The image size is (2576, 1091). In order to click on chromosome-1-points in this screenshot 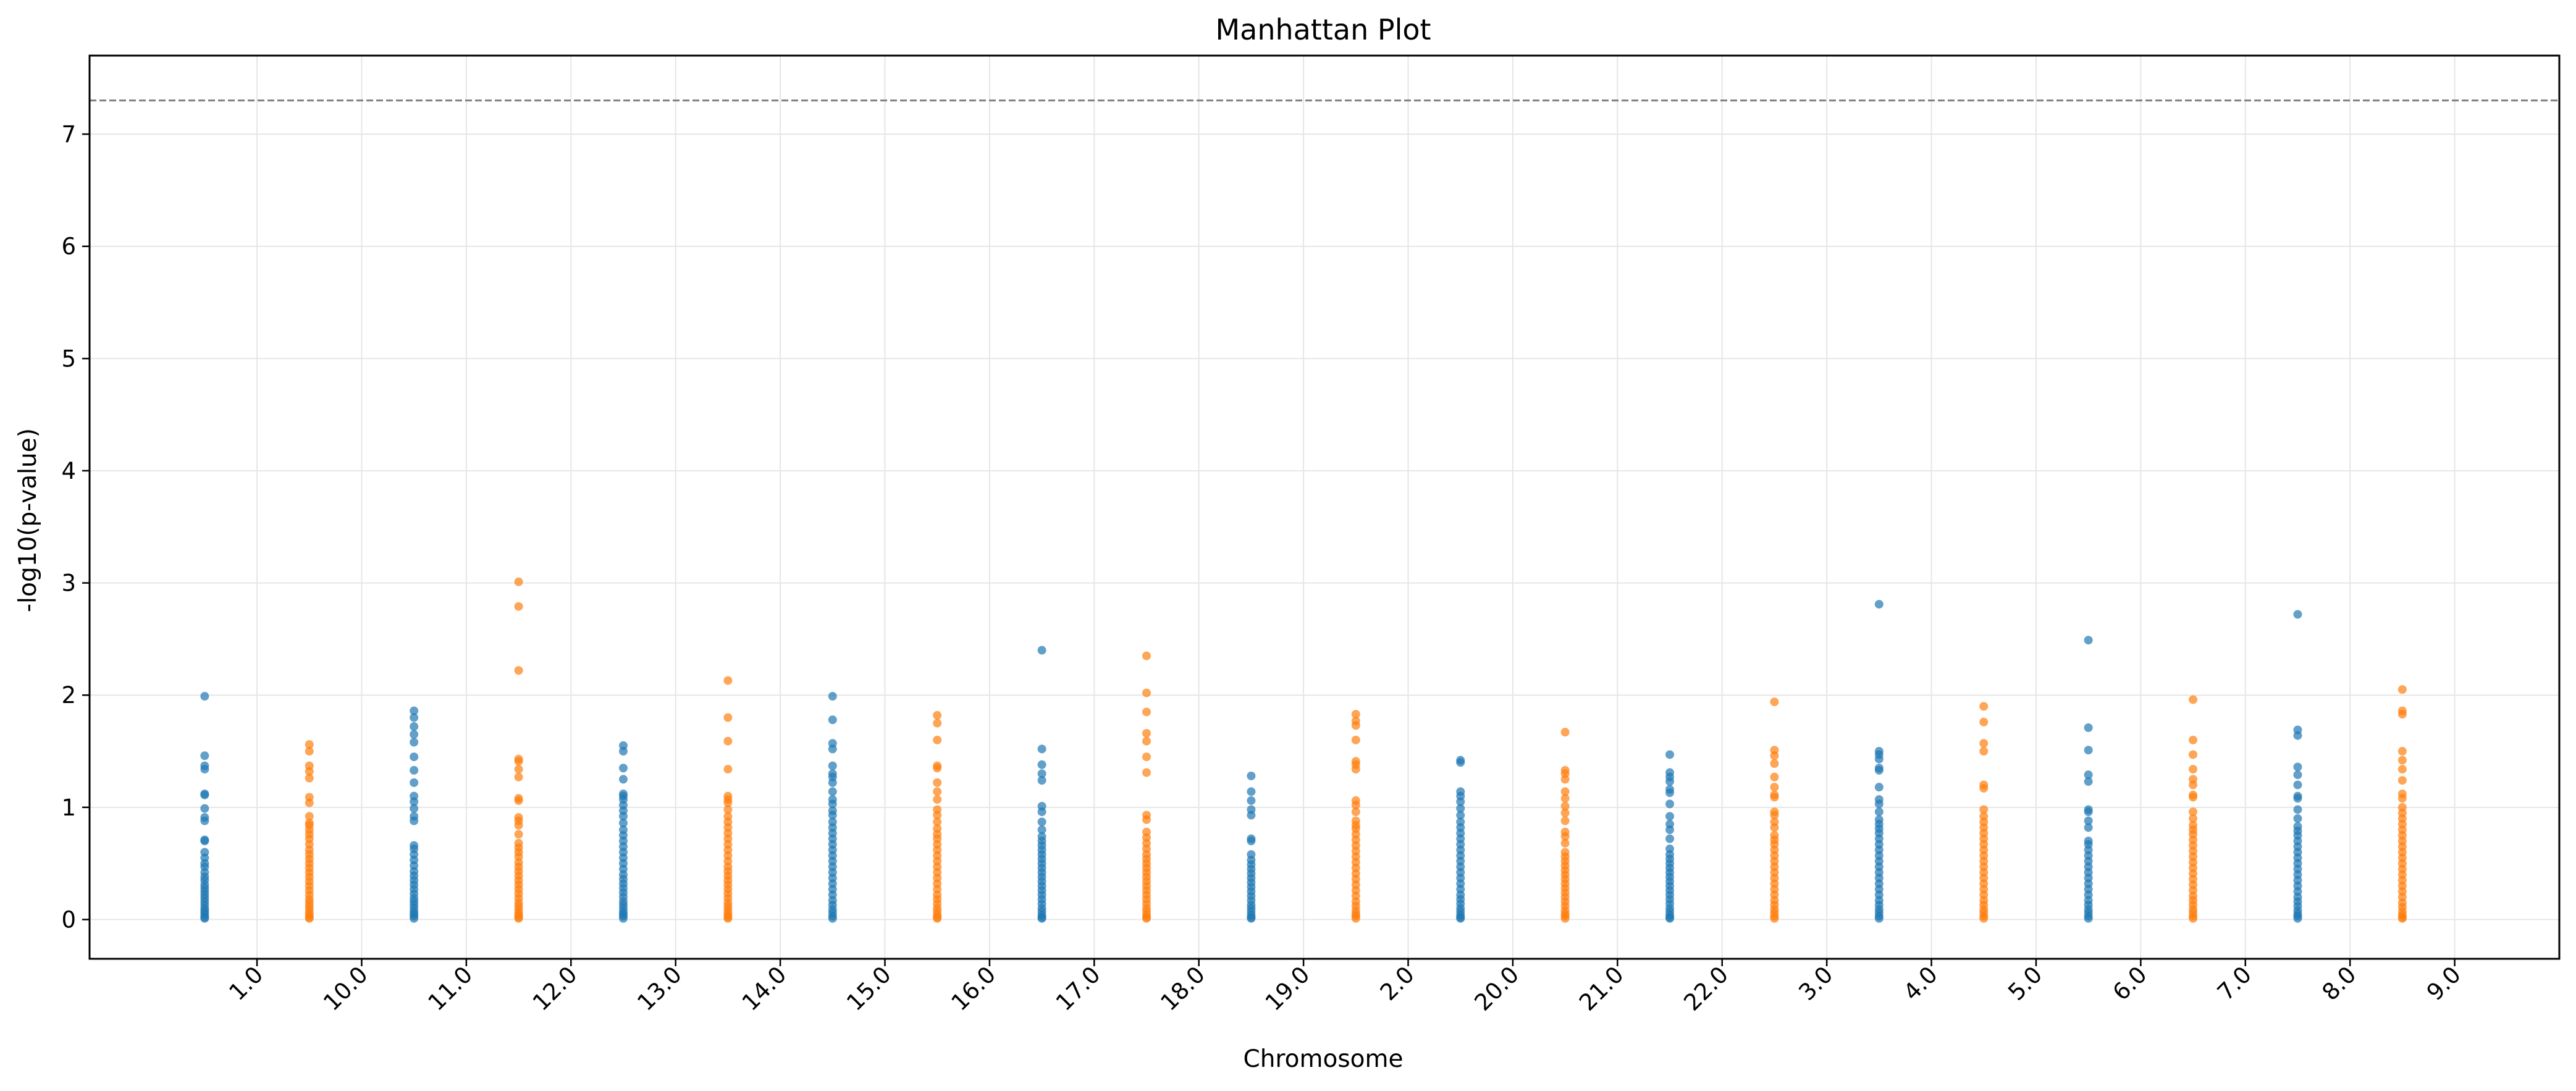, I will do `click(204, 807)`.